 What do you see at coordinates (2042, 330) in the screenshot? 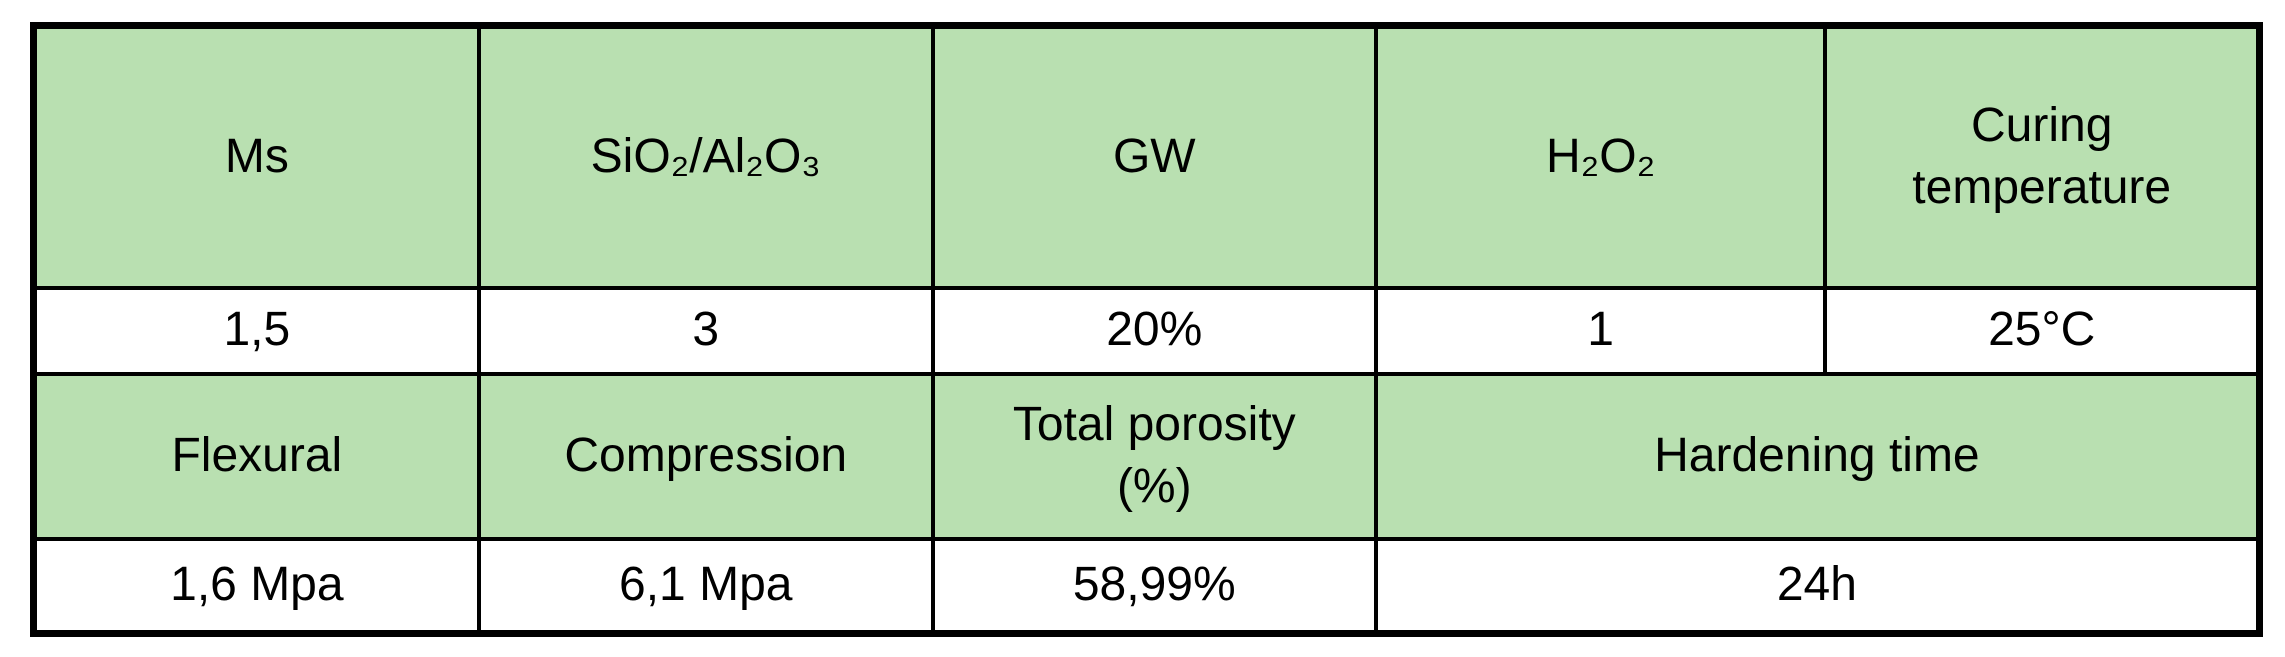
I see `value-cell-curing-temperature: 25°C` at bounding box center [2042, 330].